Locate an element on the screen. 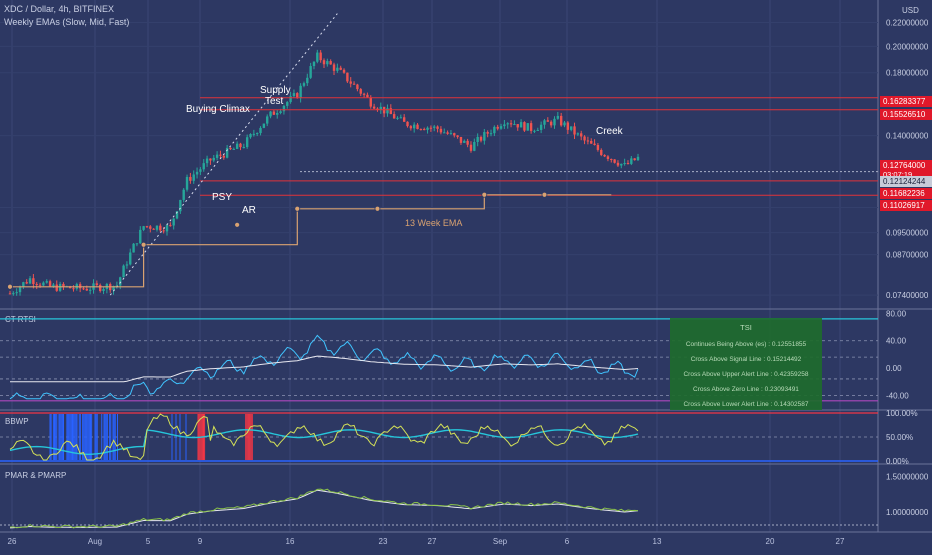 This screenshot has height=555, width=932. y-tick-label: 0.14000000 is located at coordinates (907, 136).